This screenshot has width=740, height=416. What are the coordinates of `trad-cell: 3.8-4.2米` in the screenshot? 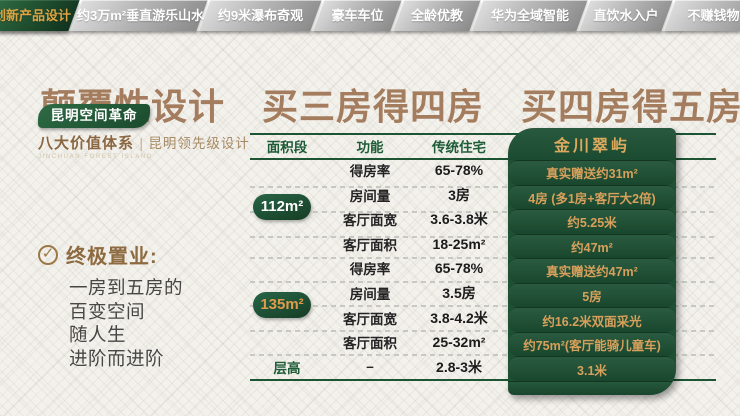 It's located at (459, 317).